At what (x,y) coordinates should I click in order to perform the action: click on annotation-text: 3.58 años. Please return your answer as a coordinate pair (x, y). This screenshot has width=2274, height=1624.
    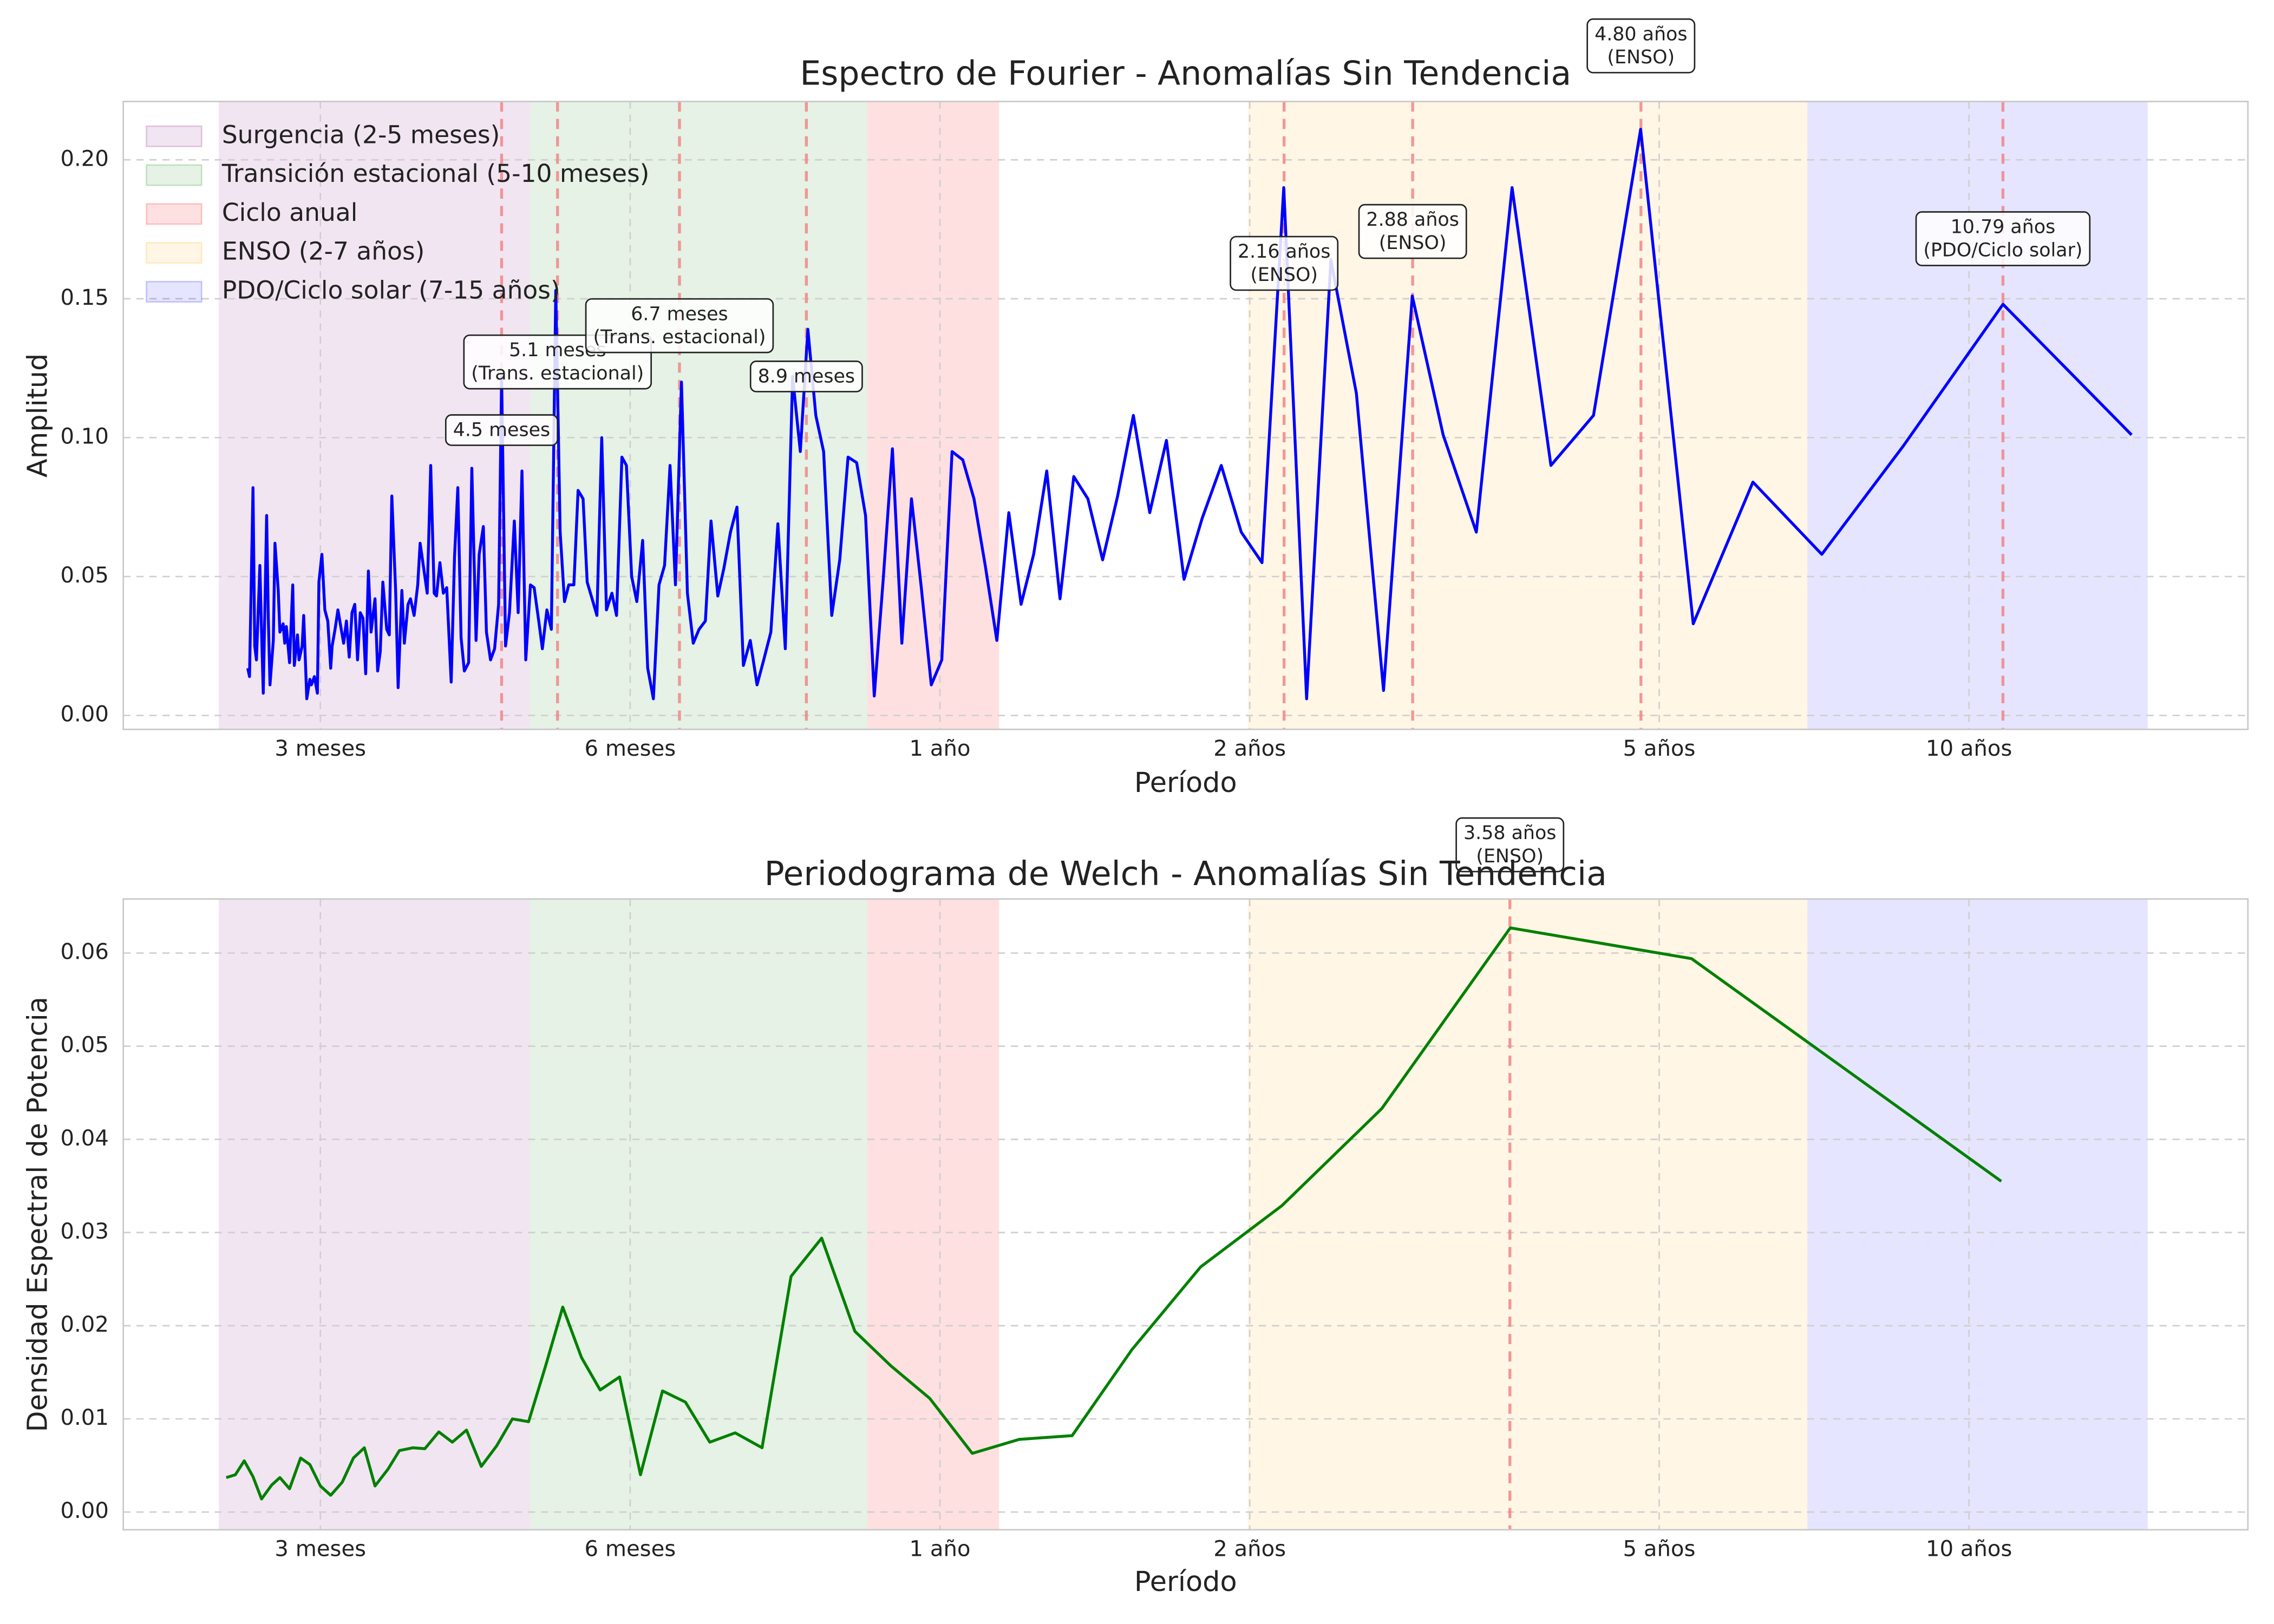
    Looking at the image, I should click on (1510, 833).